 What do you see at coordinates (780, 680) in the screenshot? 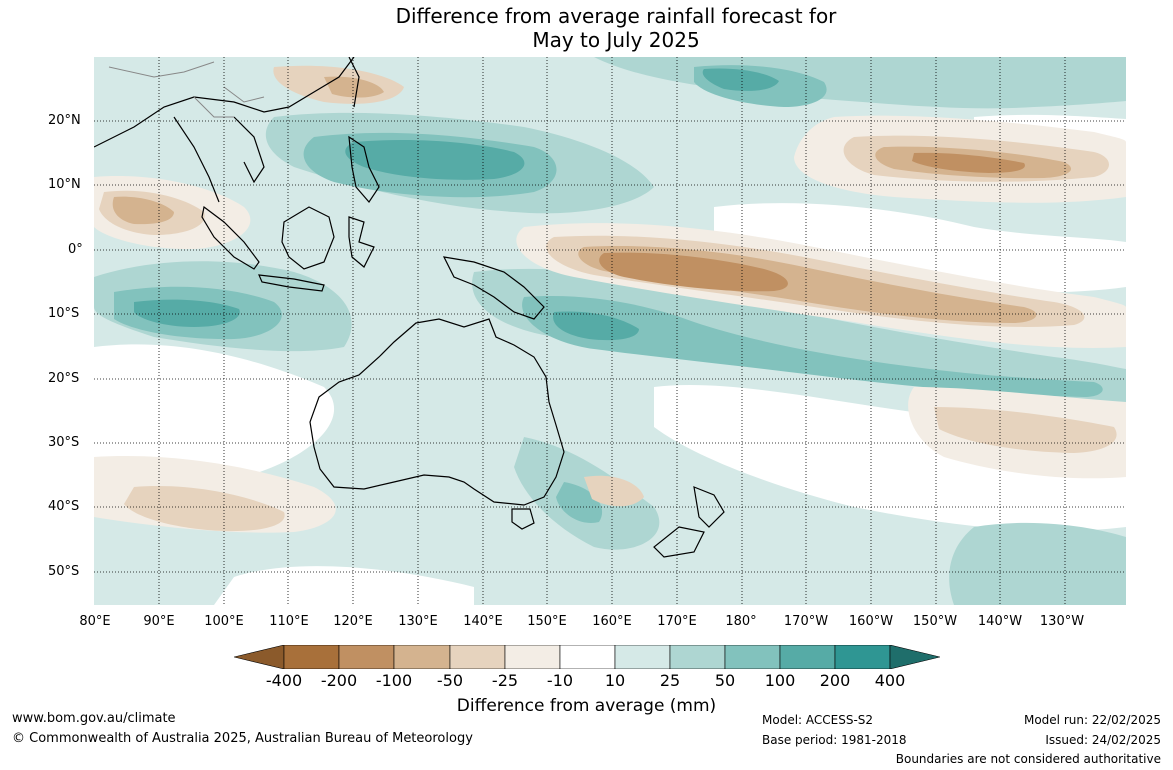
I see `legend-tick: 100` at bounding box center [780, 680].